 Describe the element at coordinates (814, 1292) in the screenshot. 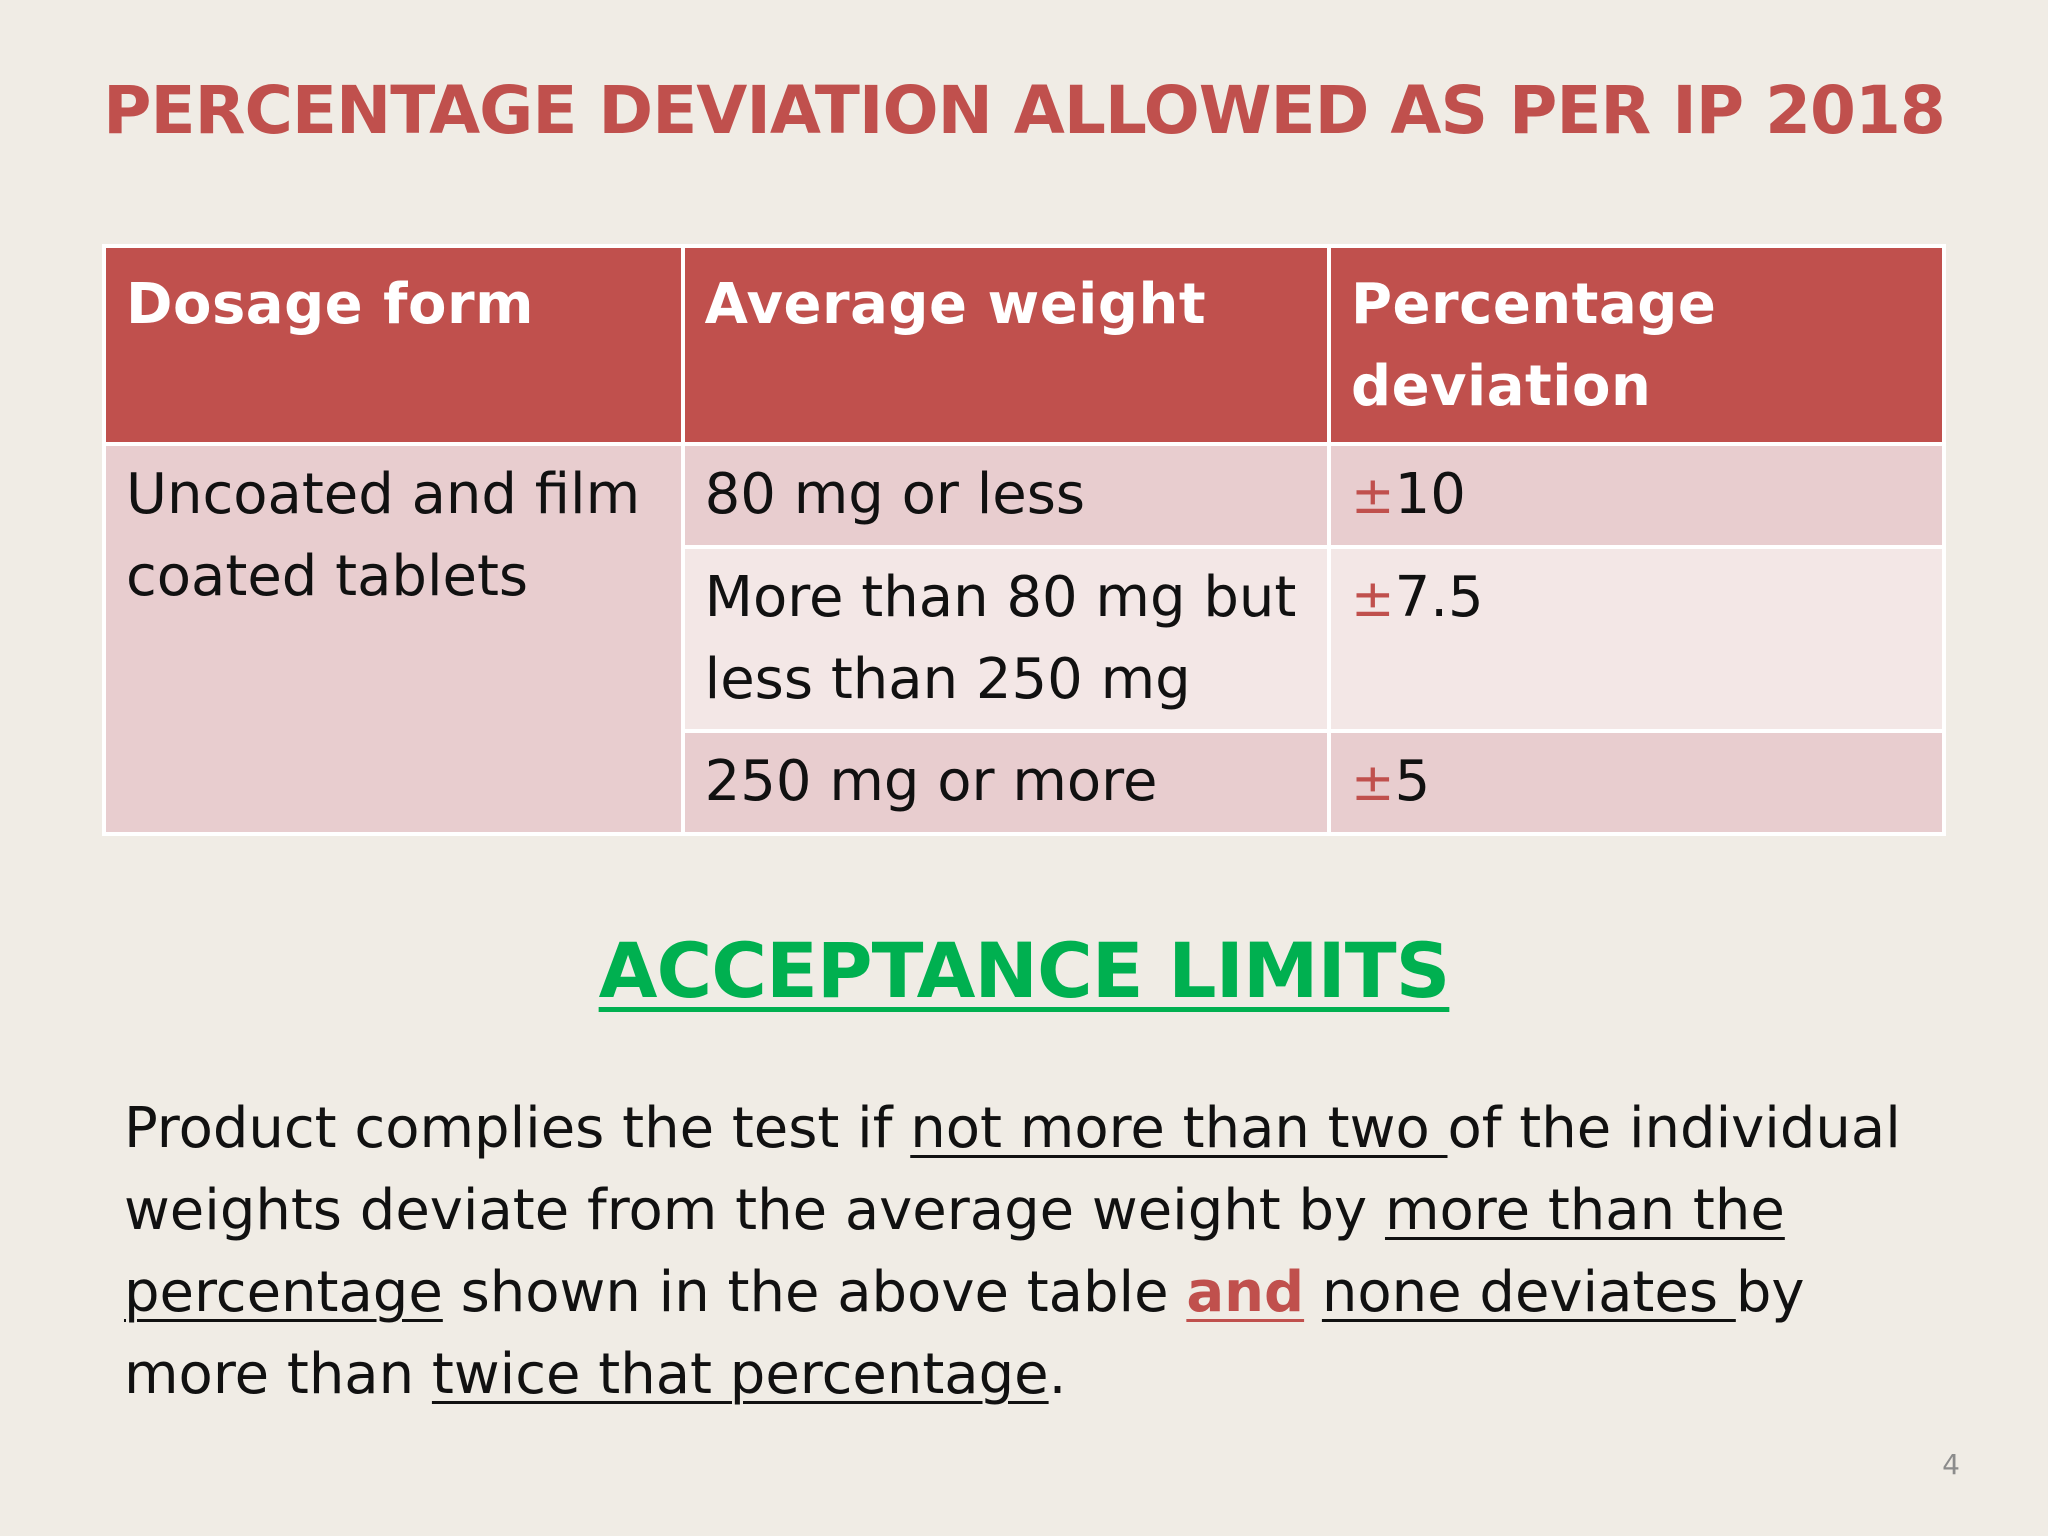

I see `text-segment: shown in the above table` at that location.